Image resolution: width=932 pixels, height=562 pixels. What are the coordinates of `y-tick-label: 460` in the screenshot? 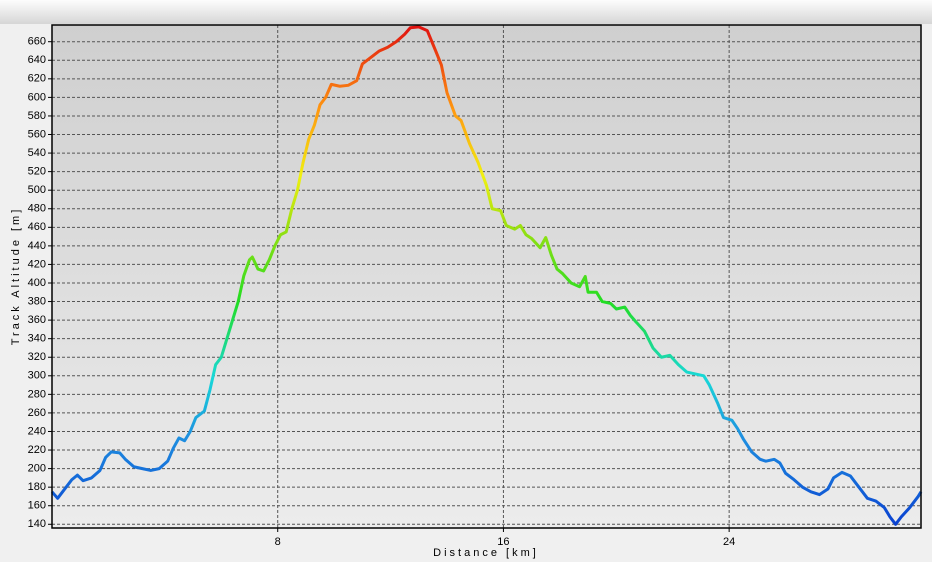 It's located at (37, 227).